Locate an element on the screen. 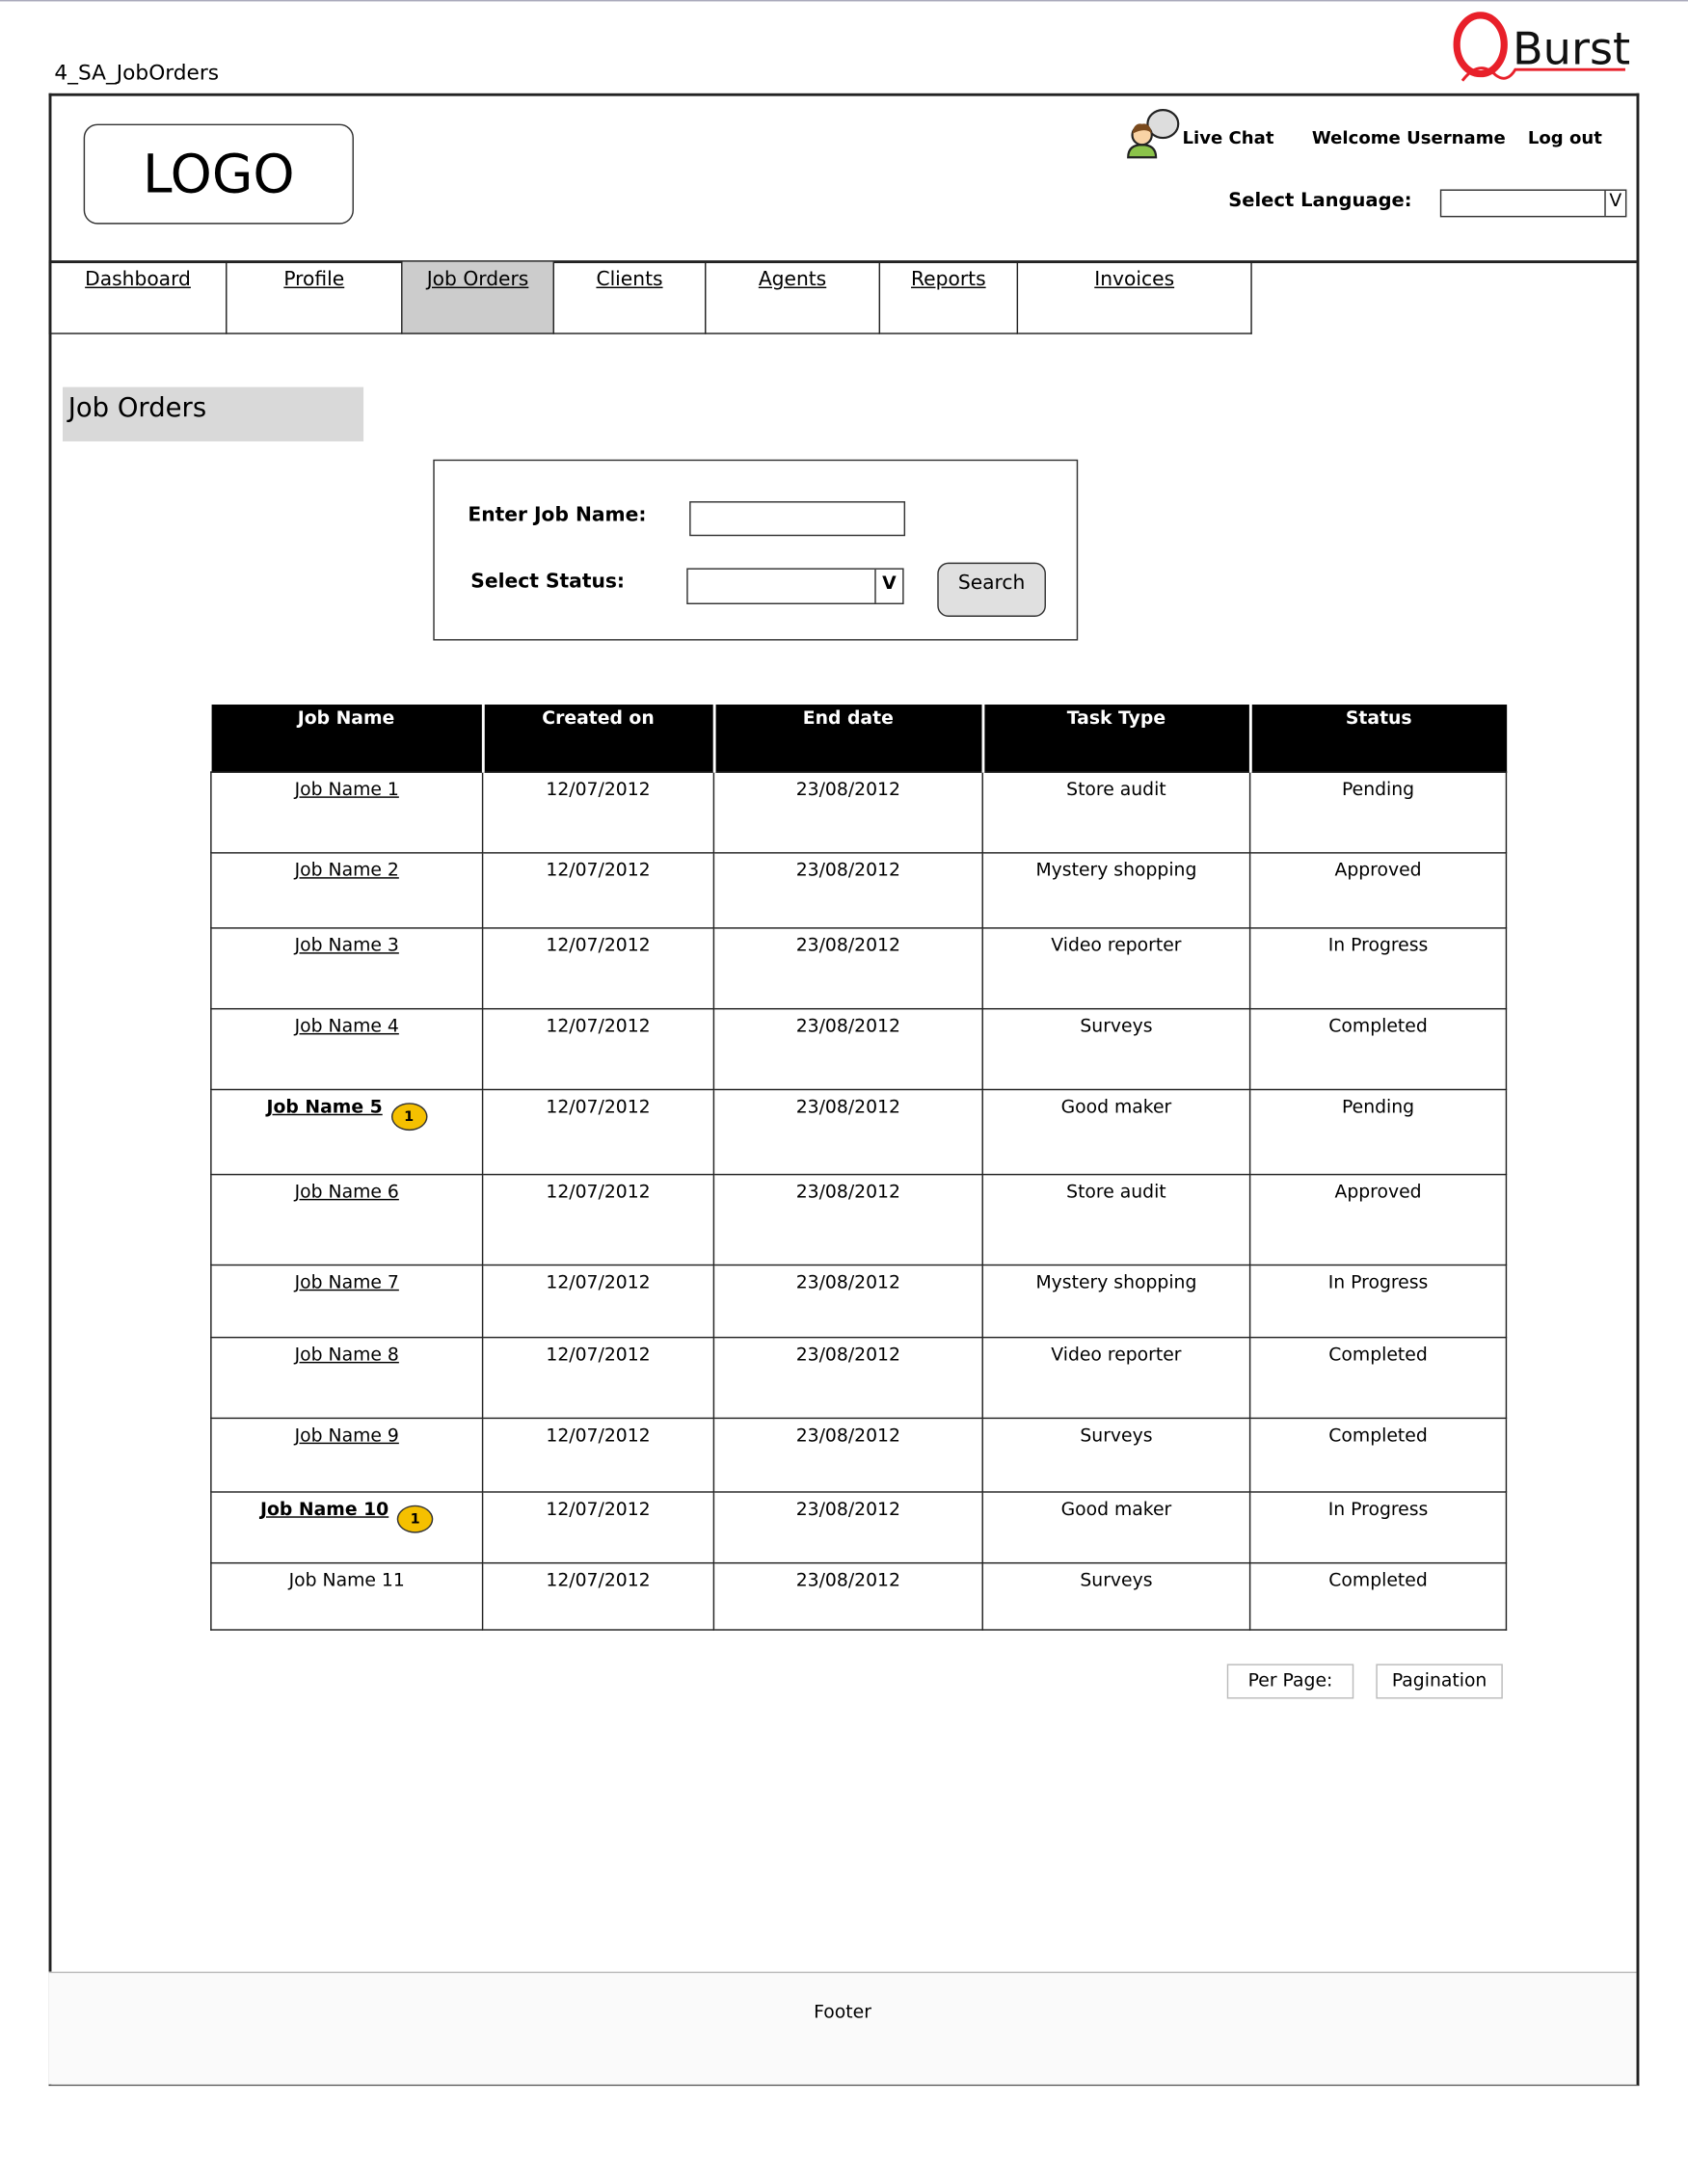  job-name-link: Job Name 6 is located at coordinates (346, 1193).